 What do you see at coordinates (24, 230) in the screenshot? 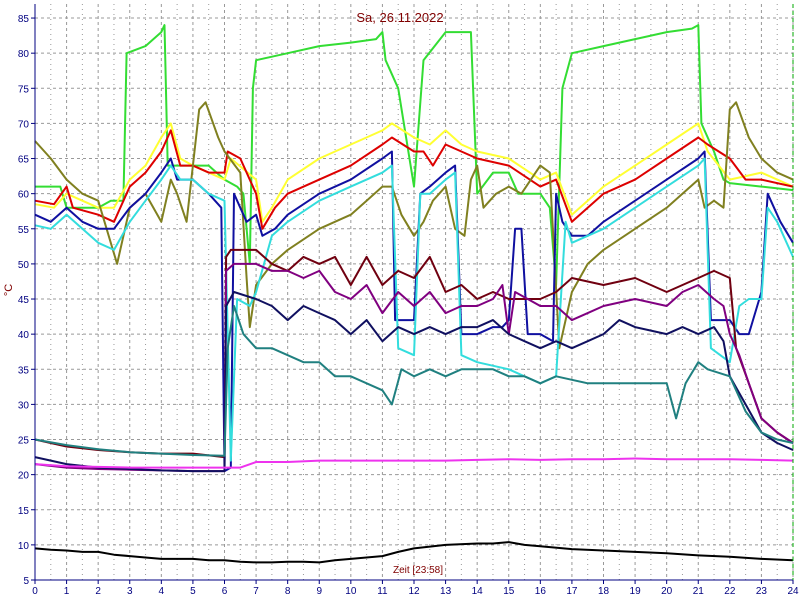
I see `y-tick-label: 55` at bounding box center [24, 230].